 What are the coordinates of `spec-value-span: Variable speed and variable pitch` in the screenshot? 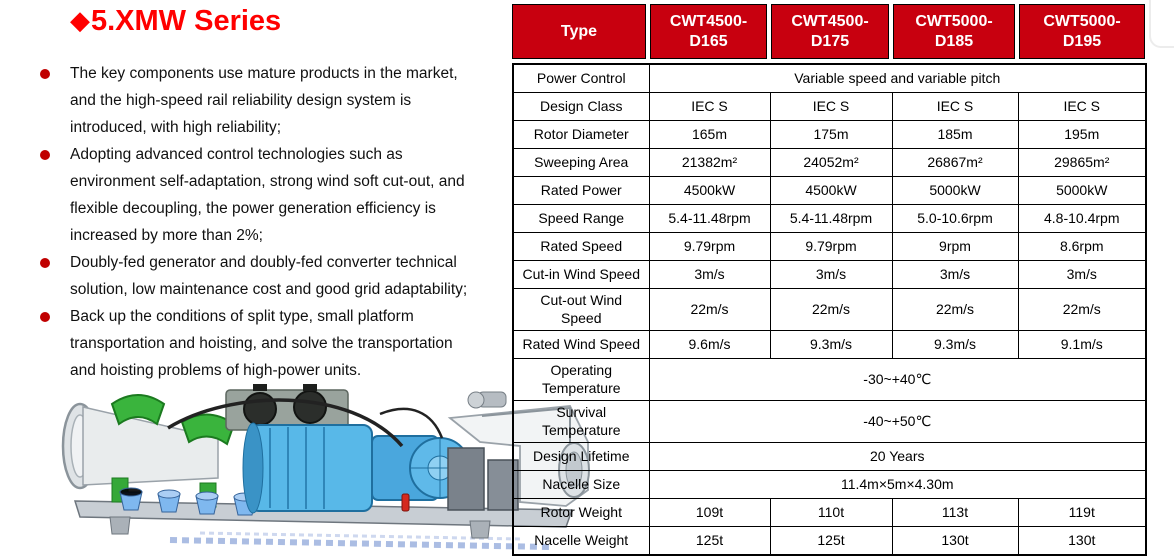 It's located at (897, 78).